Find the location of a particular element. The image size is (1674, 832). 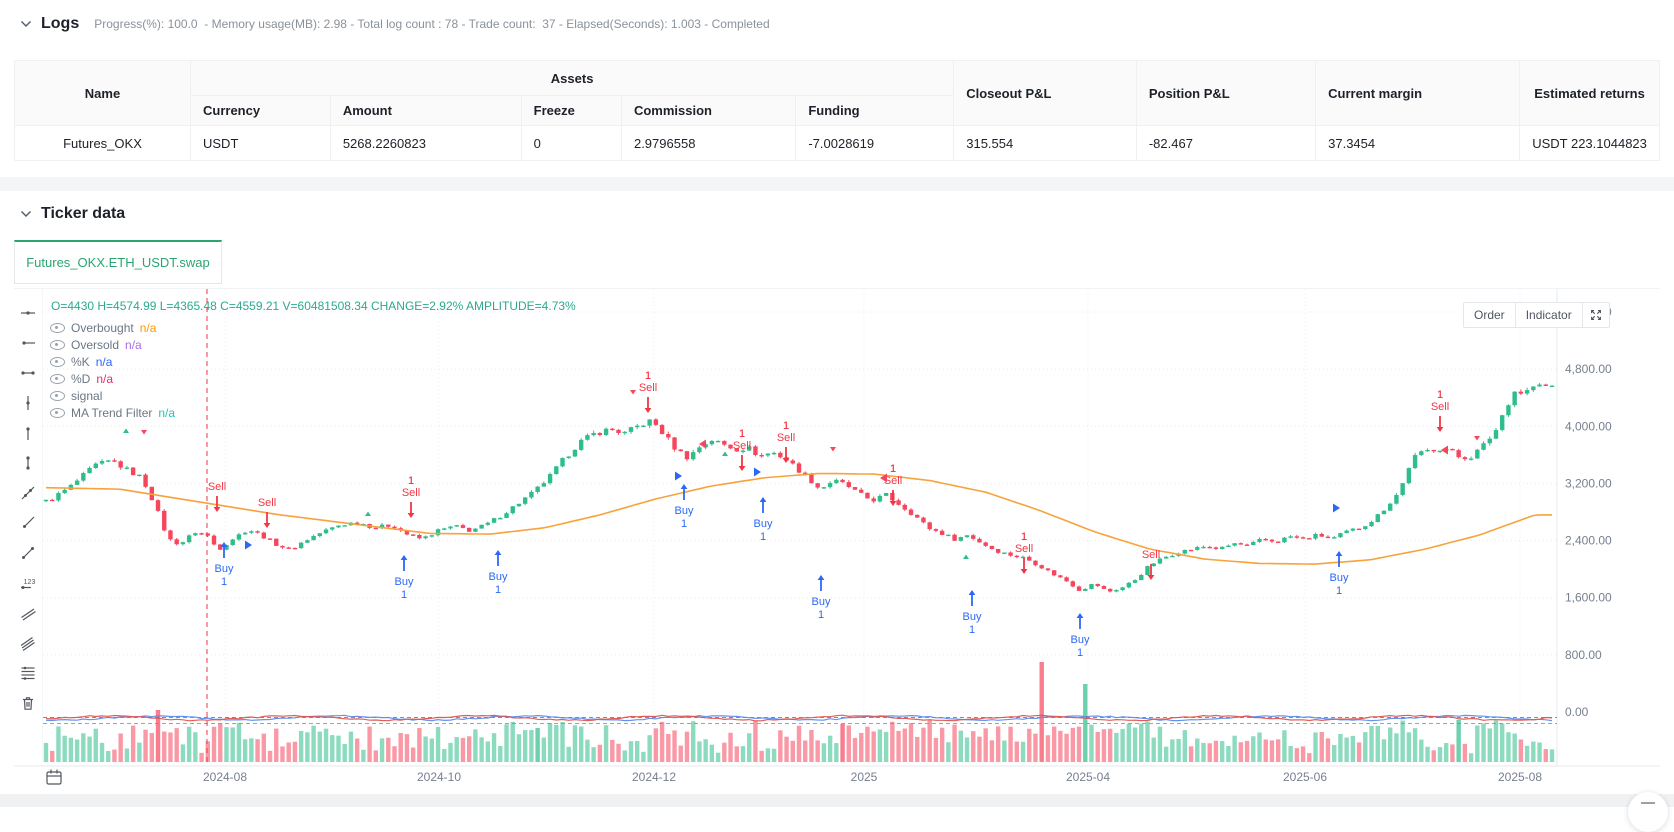

svg-text: 2025-04 is located at coordinates (1088, 777).